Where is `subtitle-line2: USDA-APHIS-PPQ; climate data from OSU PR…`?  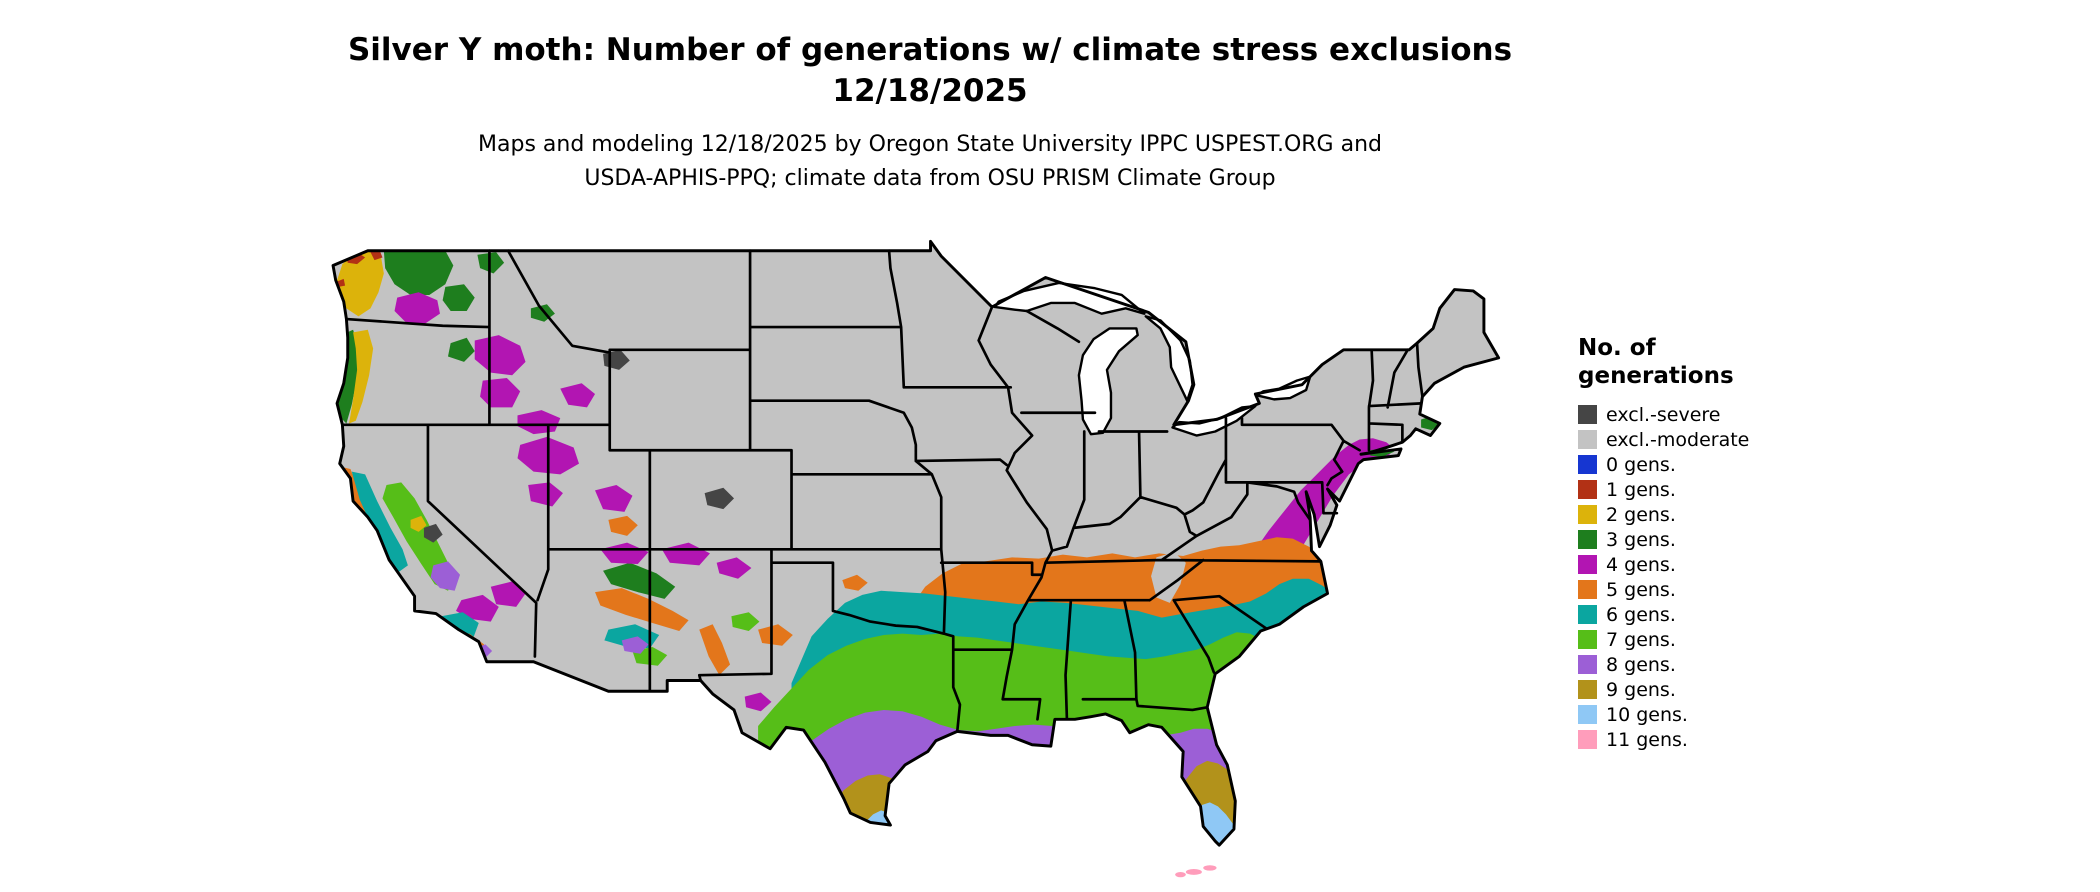
subtitle-line2: USDA-APHIS-PPQ; climate data from OSU PR… is located at coordinates (930, 178).